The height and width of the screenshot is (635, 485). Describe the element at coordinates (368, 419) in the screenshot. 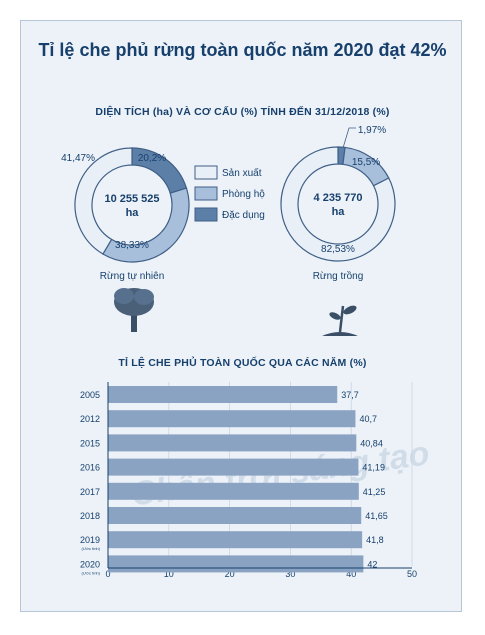

I see `bar-value-label: 40,7` at that location.